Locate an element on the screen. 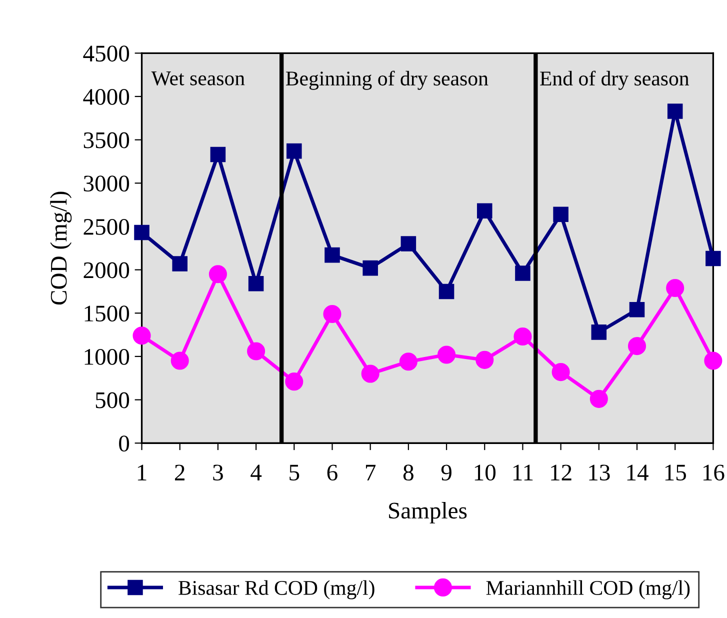  x-tick-label: 13 is located at coordinates (599, 472).